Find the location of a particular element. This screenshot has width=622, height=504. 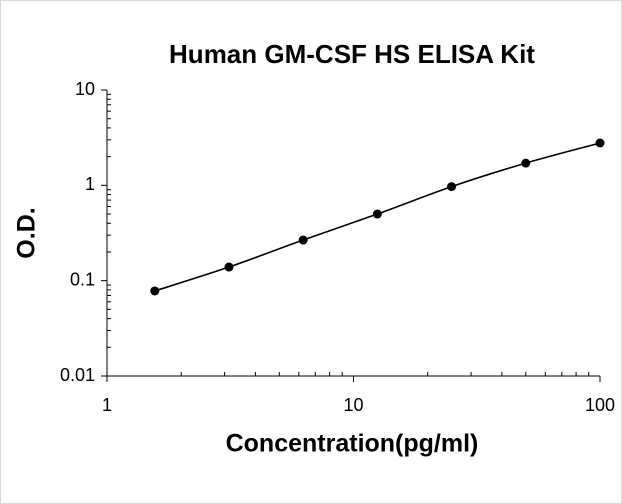

y-tick-label: 10 is located at coordinates (85, 89).